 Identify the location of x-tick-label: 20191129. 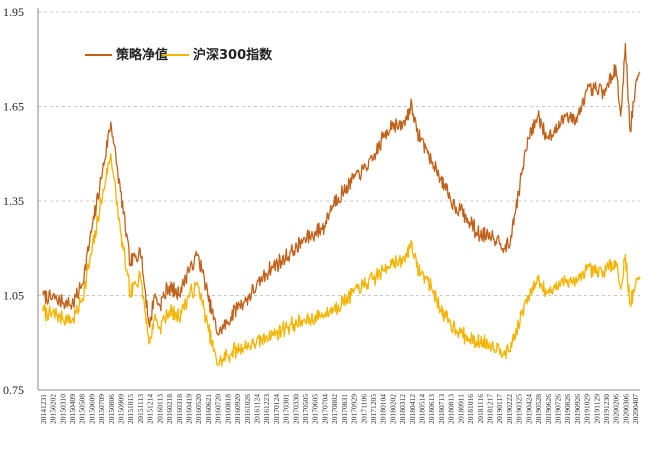
(596, 409).